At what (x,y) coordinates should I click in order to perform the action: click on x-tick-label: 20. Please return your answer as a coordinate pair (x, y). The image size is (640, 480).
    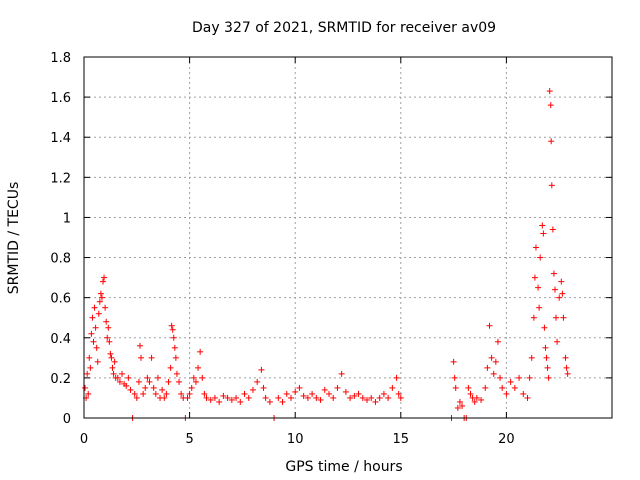
    Looking at the image, I should click on (506, 439).